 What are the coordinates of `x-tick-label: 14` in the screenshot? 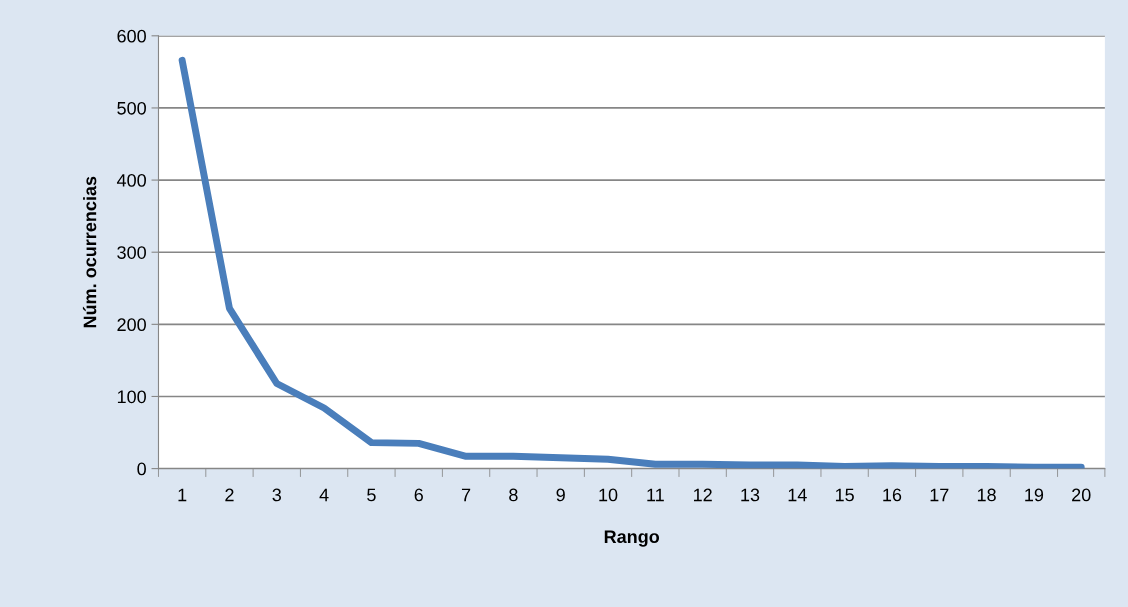 It's located at (797, 495).